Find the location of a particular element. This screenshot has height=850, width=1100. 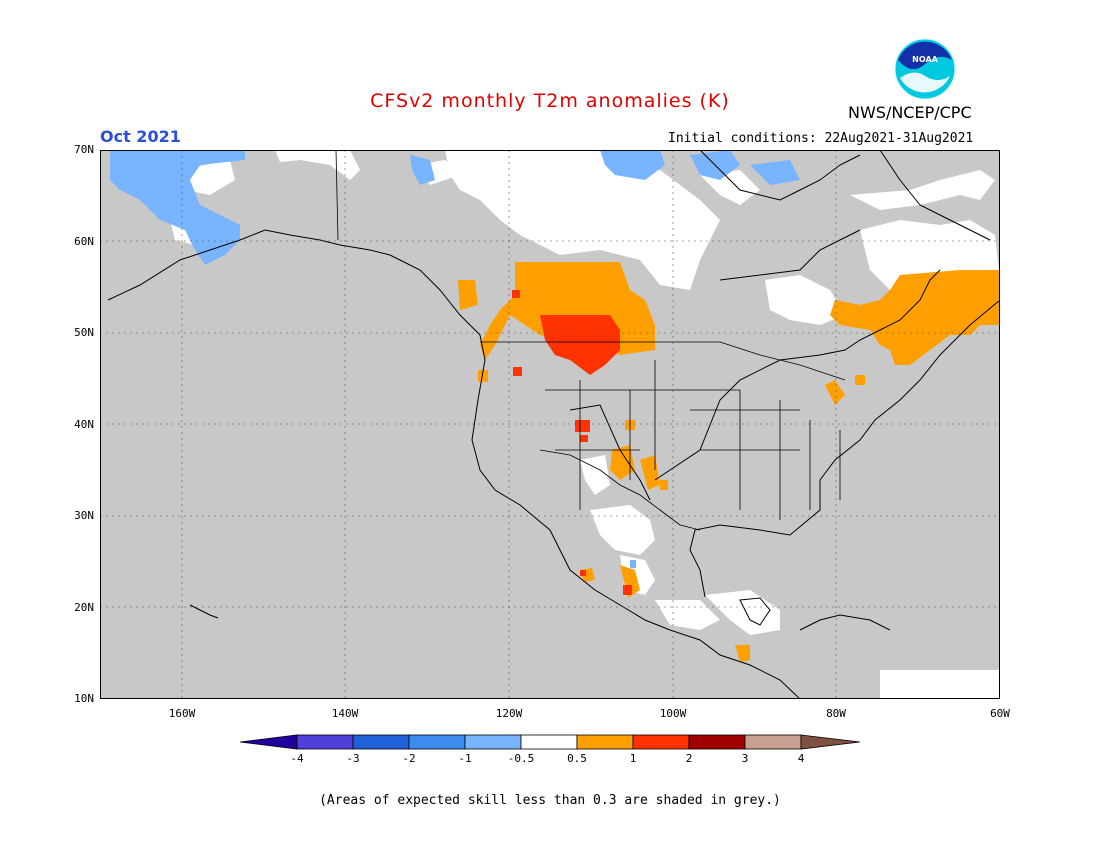

lon-label: 120W is located at coordinates (509, 713).